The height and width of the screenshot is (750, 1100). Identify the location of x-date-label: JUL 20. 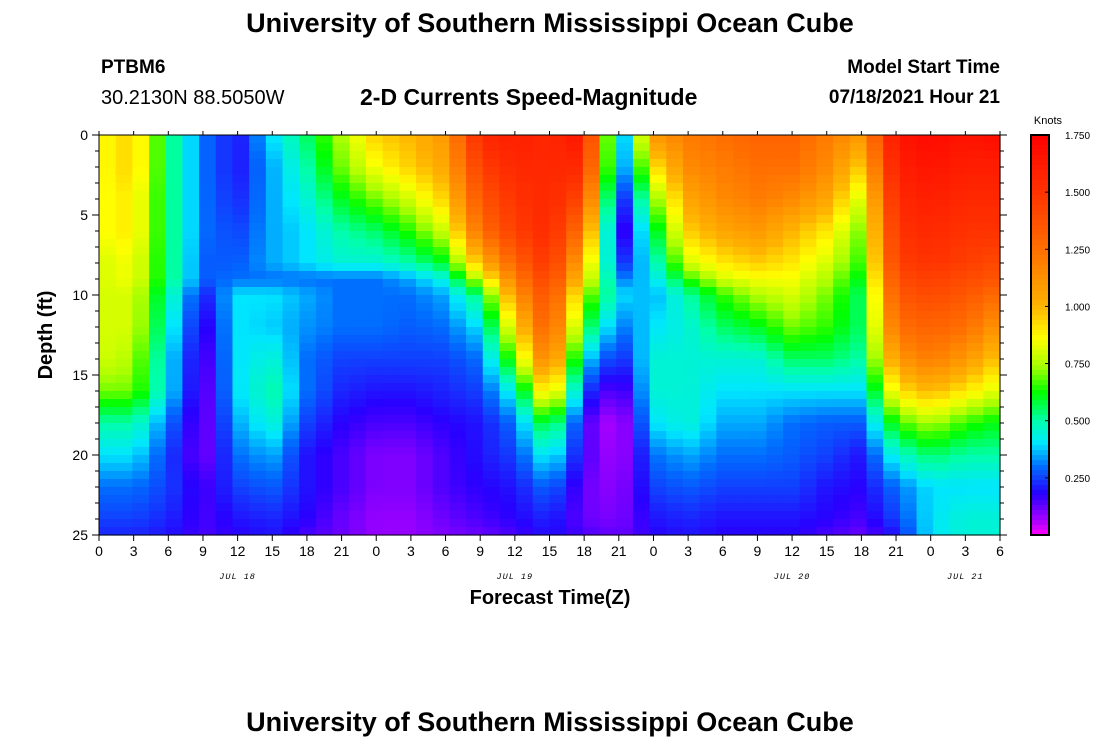
(792, 577).